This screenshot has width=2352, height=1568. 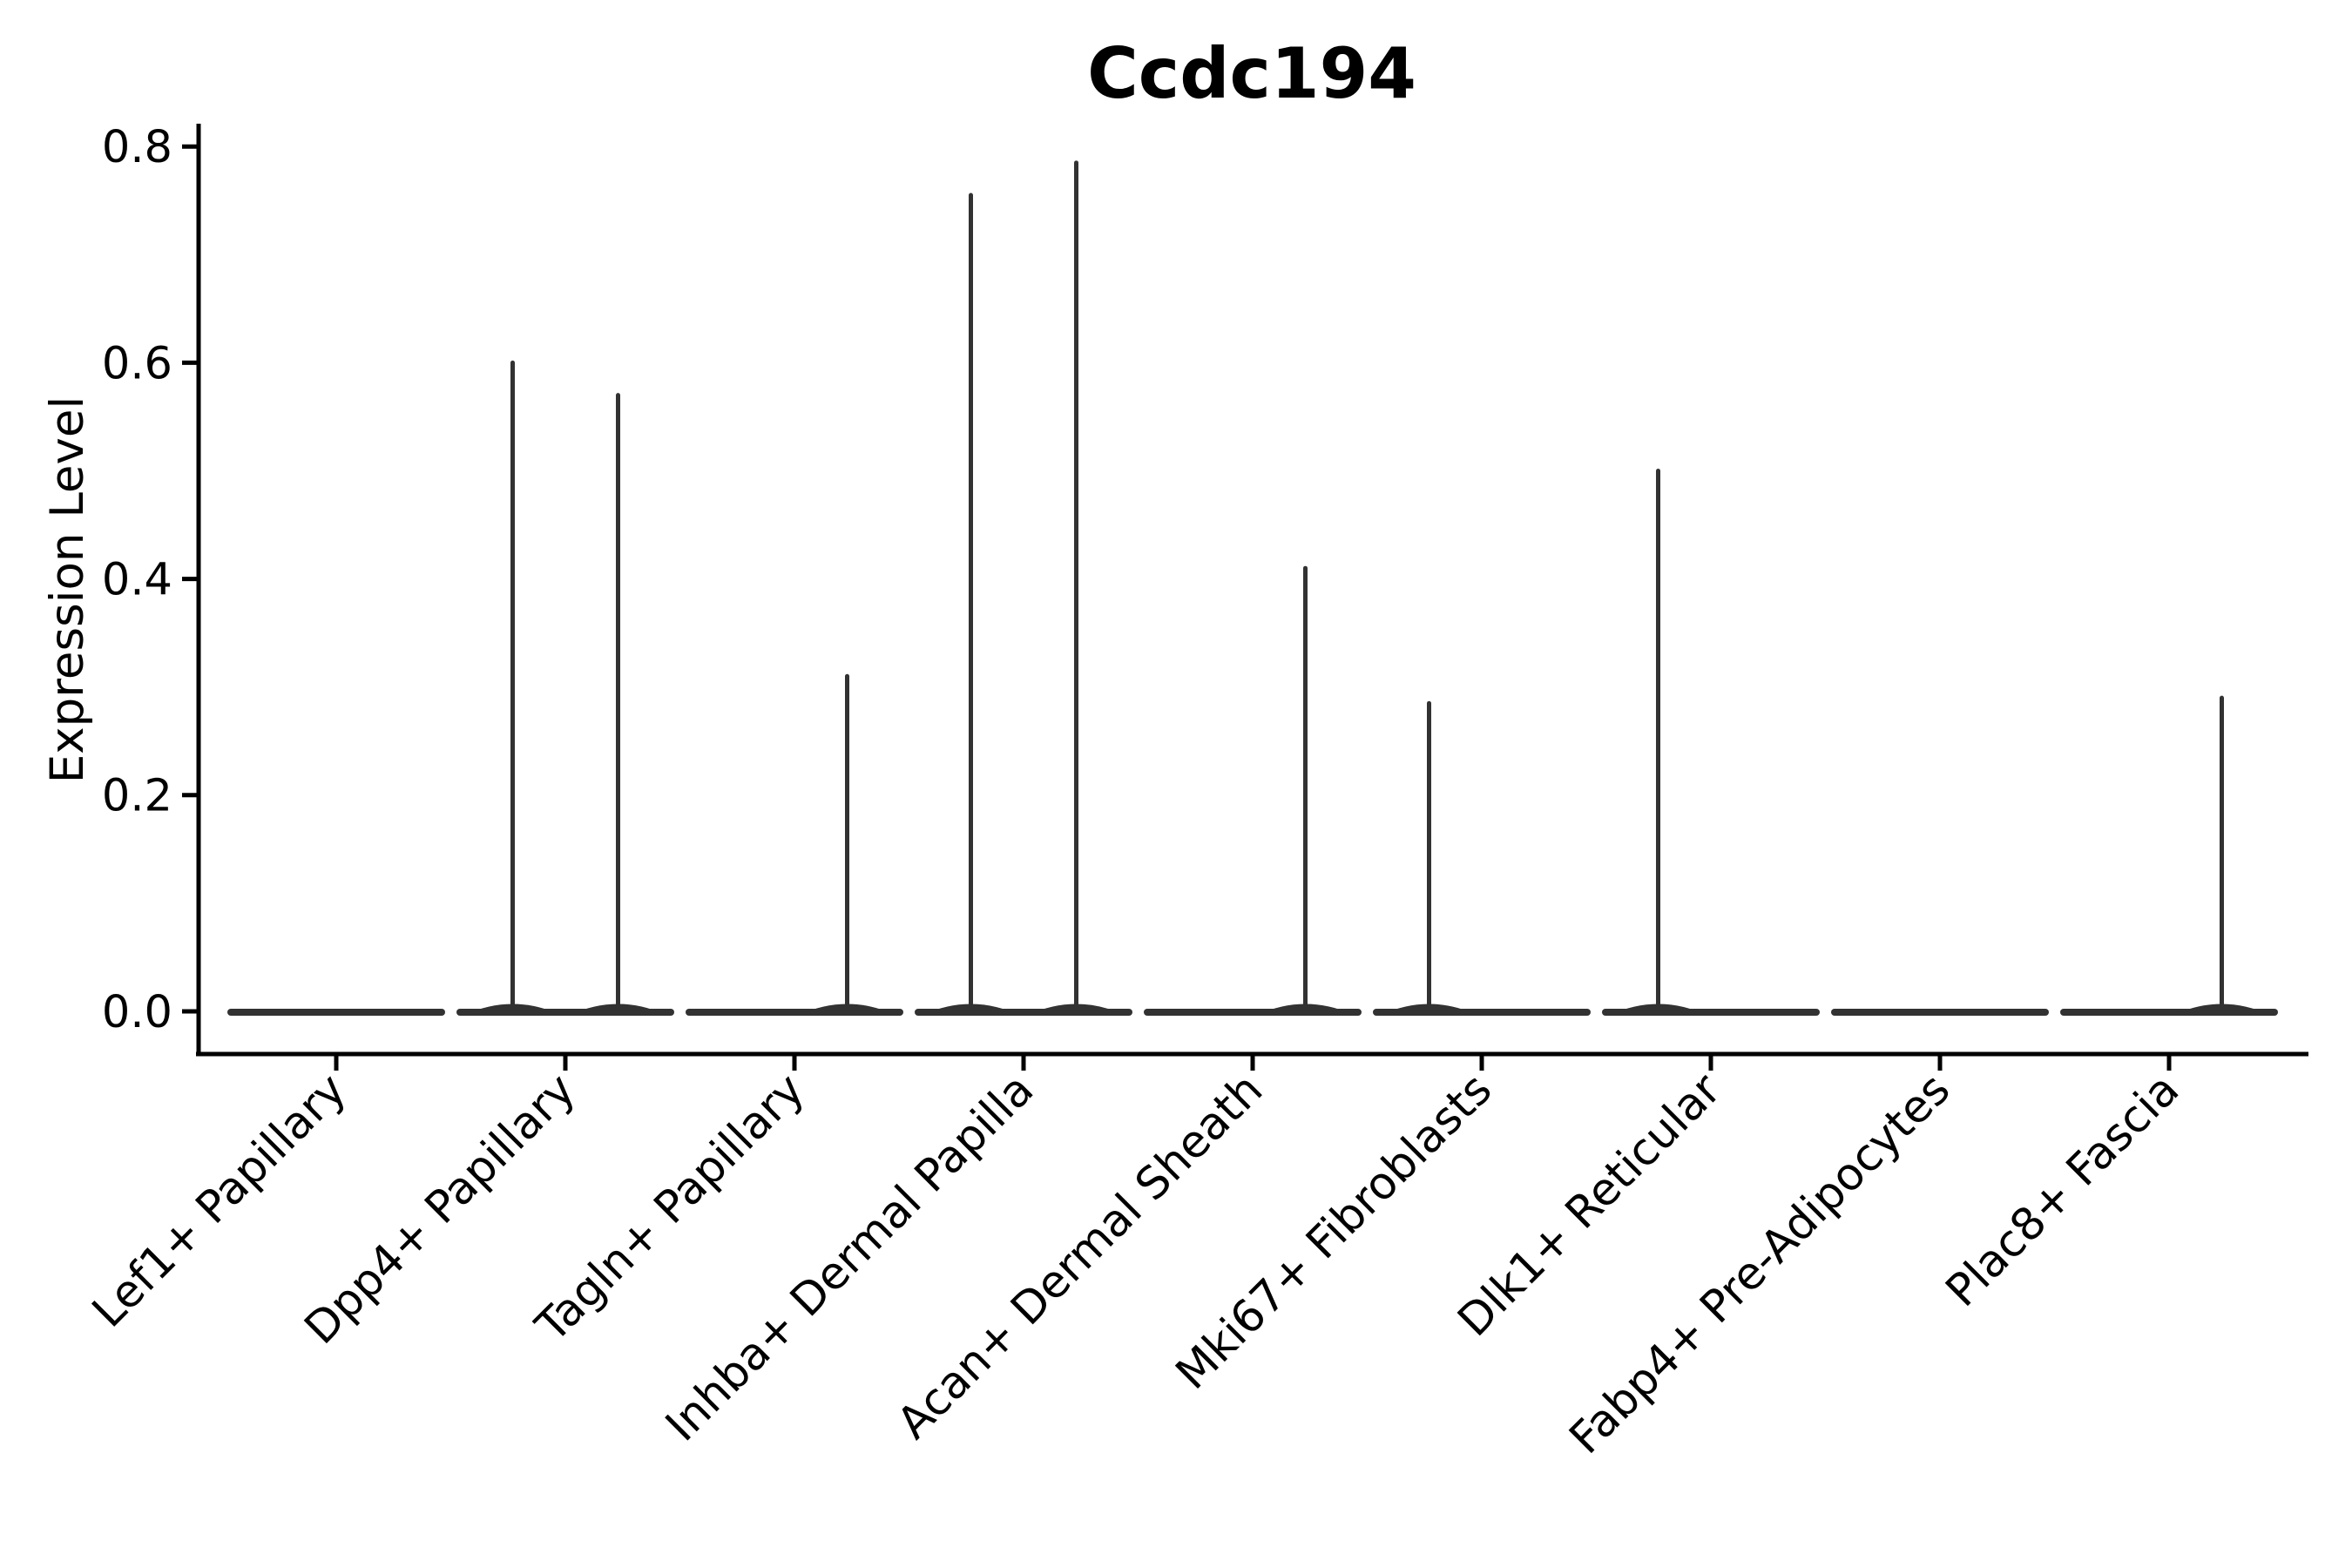 I want to click on y-axis-label: Expression Level, so click(x=67, y=589).